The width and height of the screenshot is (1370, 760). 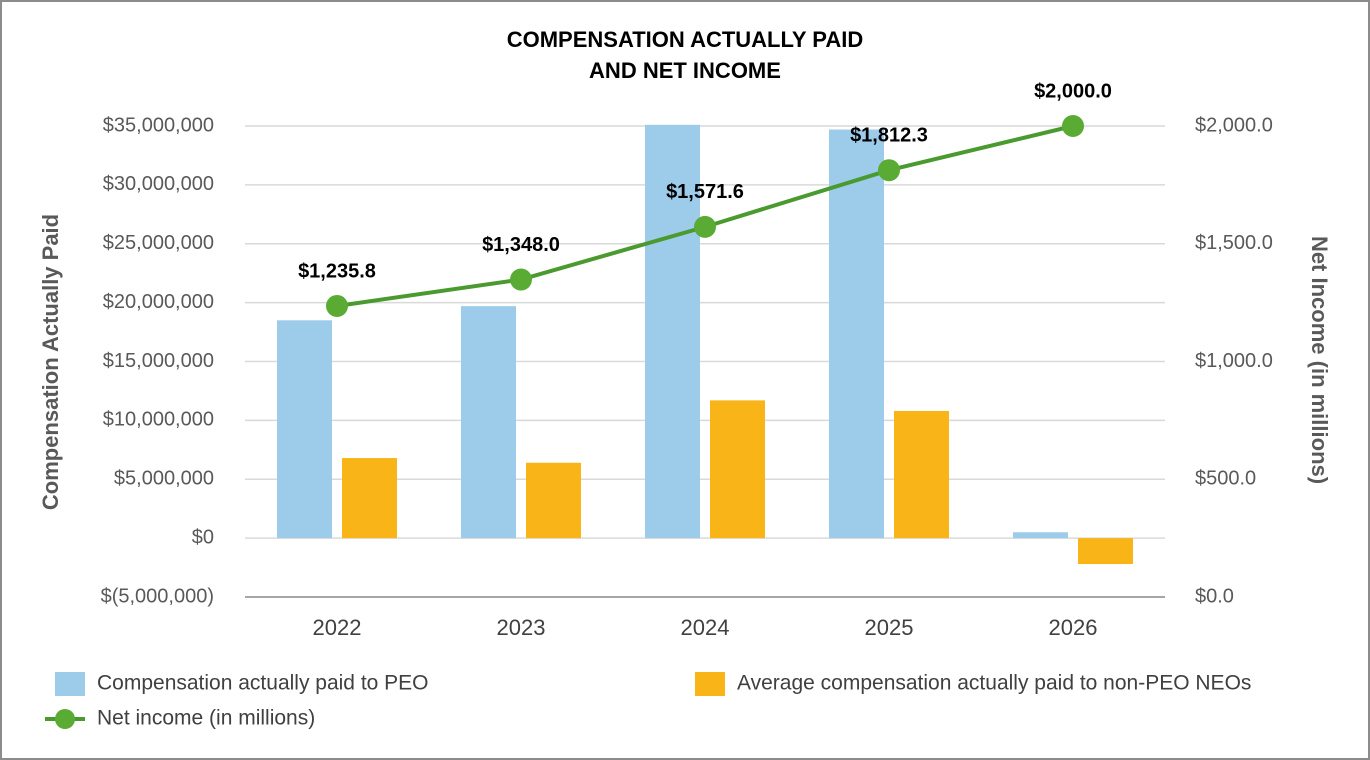 I want to click on y-tick-label: $15,000,000, so click(x=158, y=361).